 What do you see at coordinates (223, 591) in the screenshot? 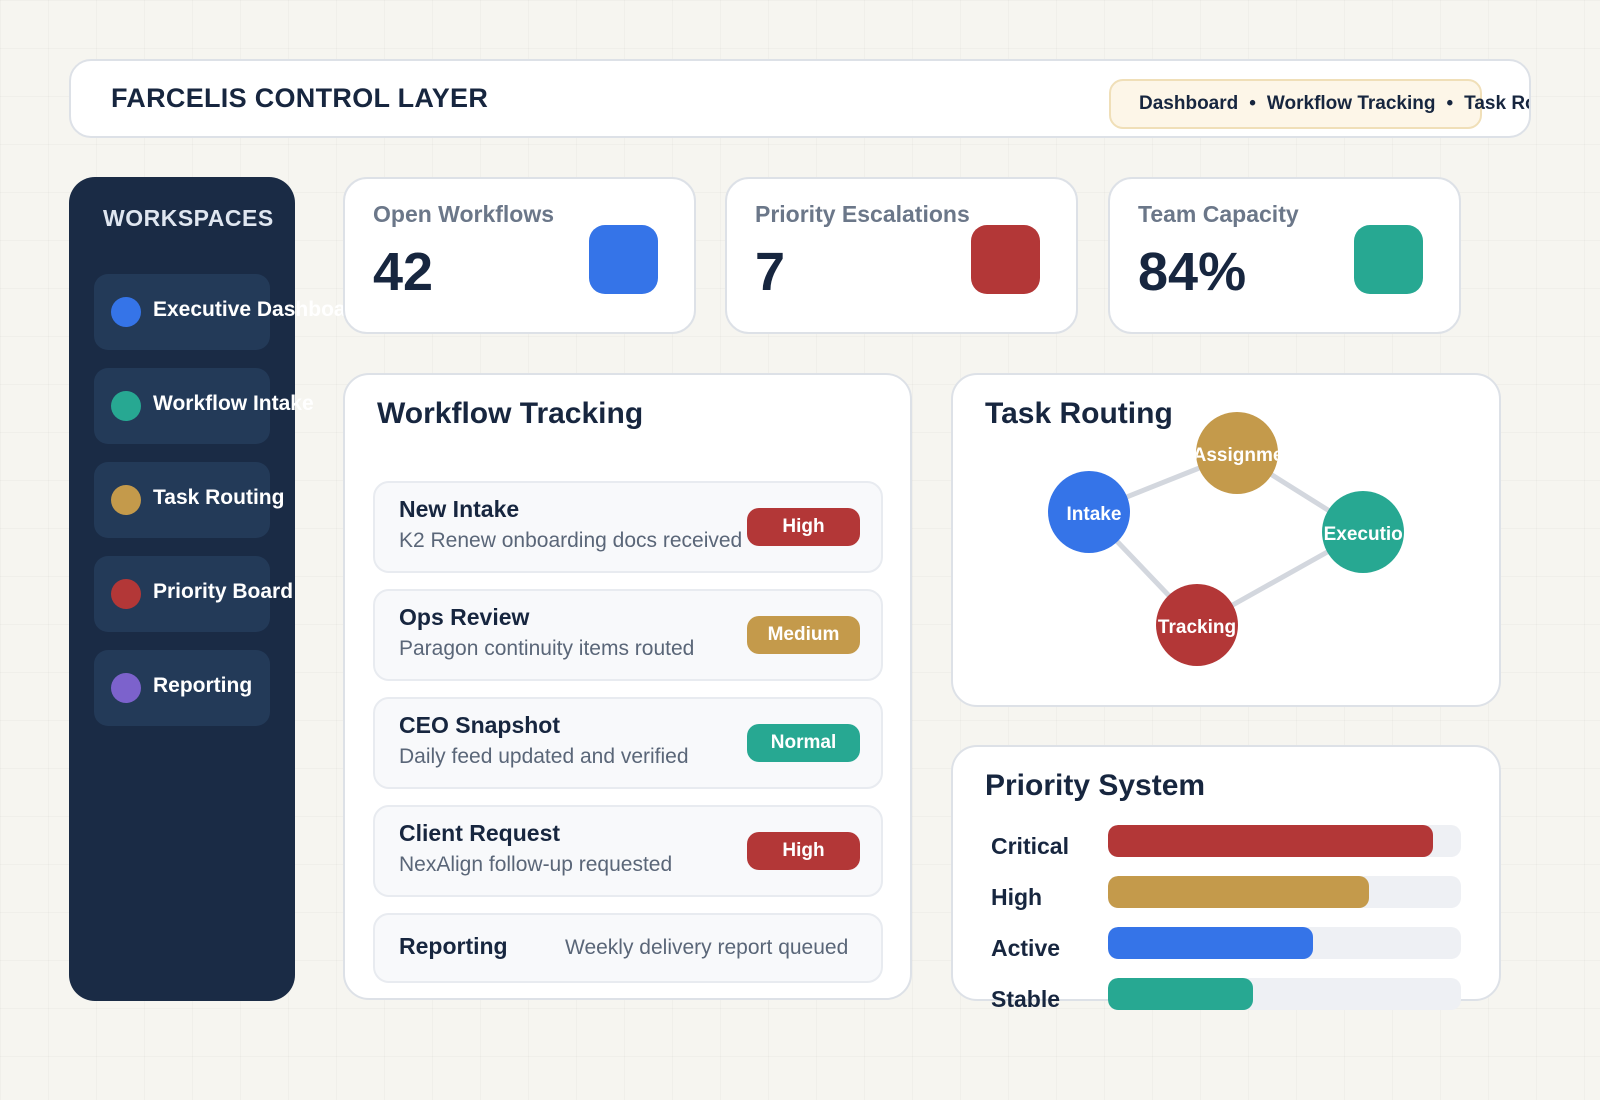
I see `sidebar-item-label: Priority Board` at bounding box center [223, 591].